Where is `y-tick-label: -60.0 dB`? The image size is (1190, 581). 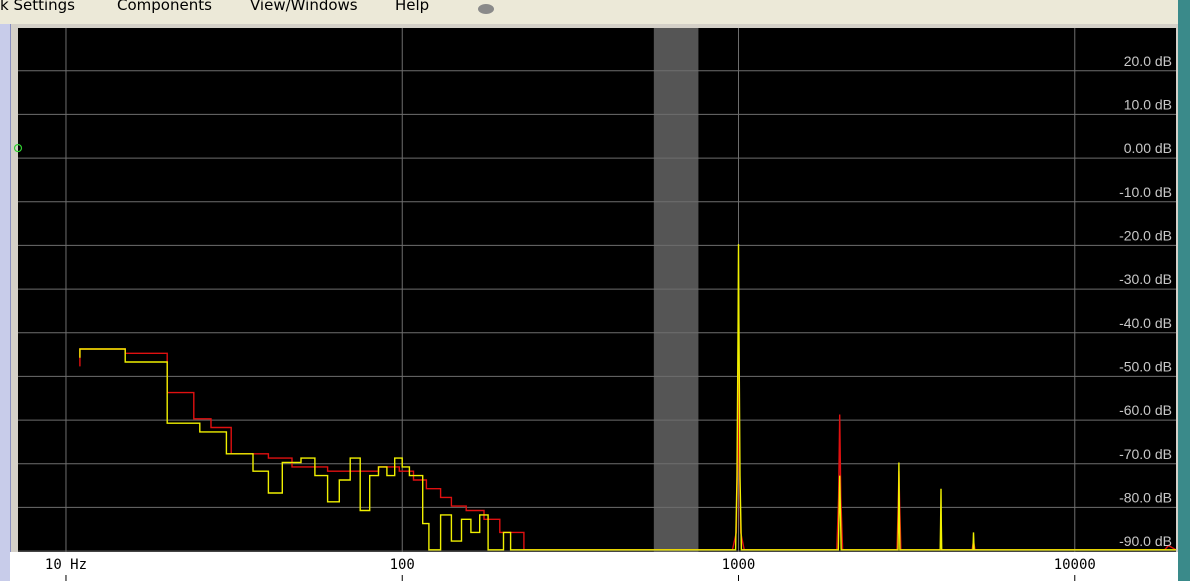
y-tick-label: -60.0 dB is located at coordinates (1145, 410).